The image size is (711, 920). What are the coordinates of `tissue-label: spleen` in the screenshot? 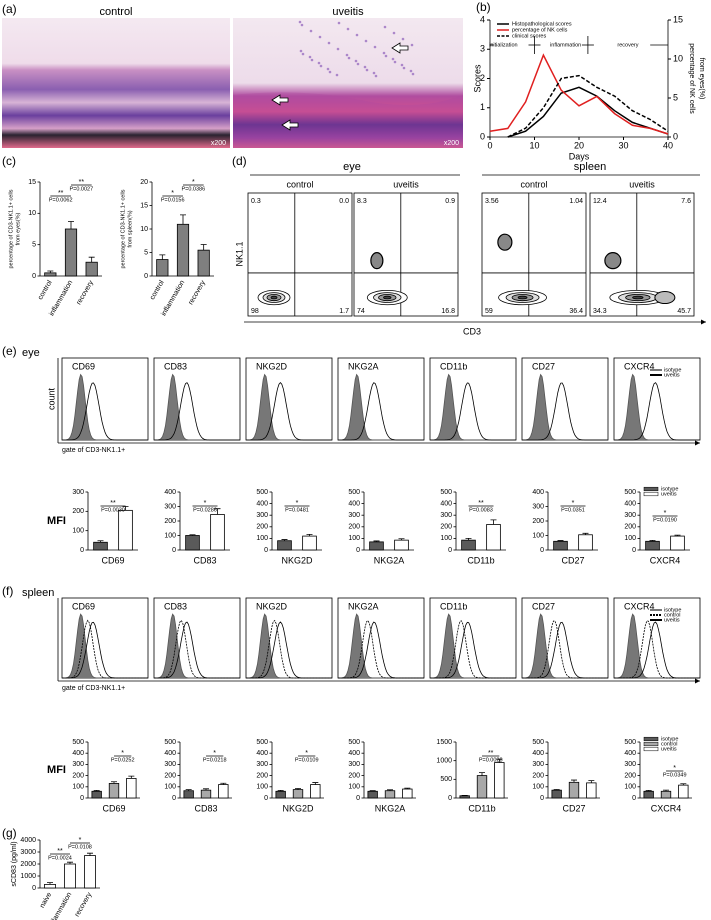 It's located at (38, 593).